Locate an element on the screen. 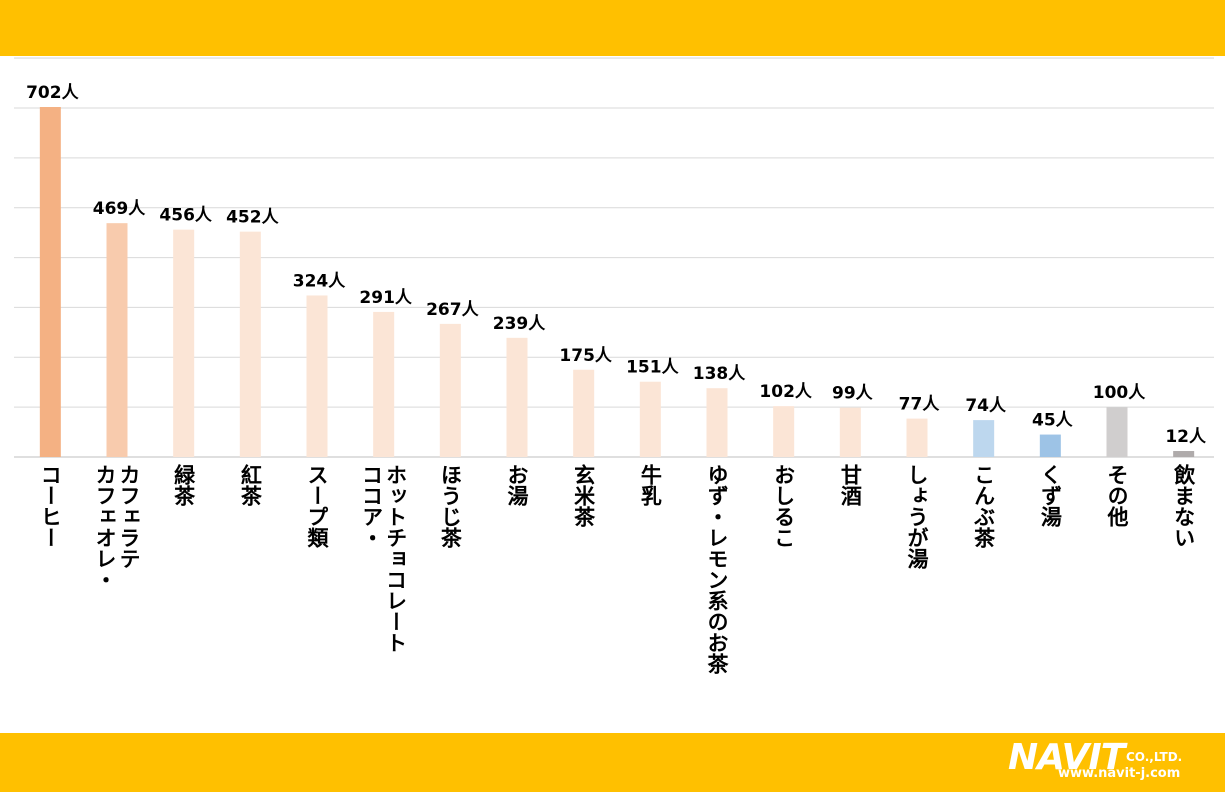 This screenshot has width=1225, height=792. logo-company-text: CO.,LTD. is located at coordinates (1154, 757).